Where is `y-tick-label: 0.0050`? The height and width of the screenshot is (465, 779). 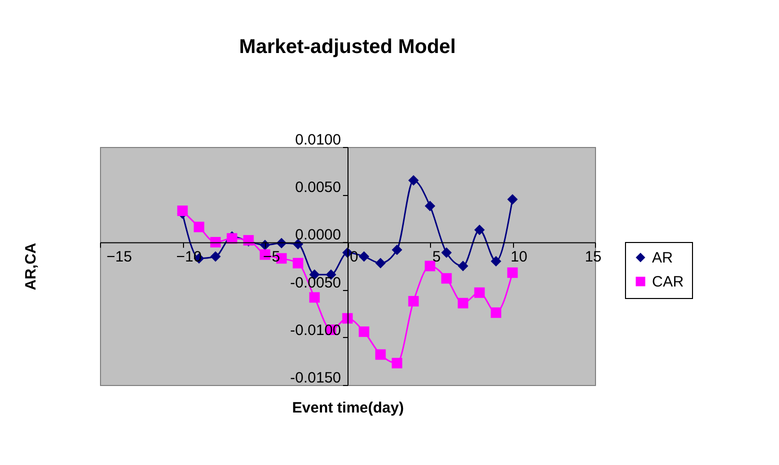 y-tick-label: 0.0050 is located at coordinates (318, 187).